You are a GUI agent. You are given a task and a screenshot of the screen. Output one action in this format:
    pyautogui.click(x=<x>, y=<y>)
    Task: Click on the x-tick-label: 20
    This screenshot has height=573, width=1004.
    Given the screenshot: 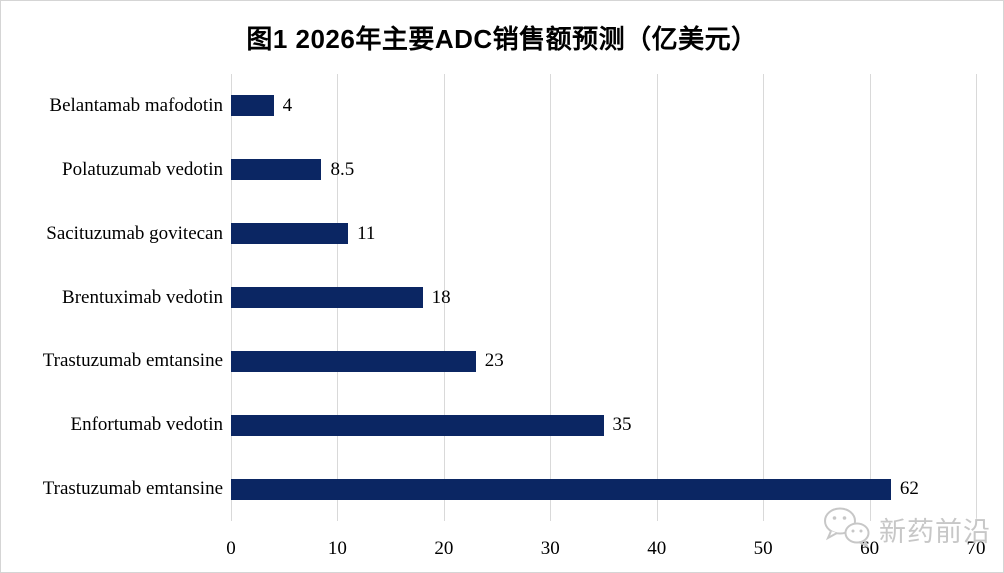 What is the action you would take?
    pyautogui.click(x=444, y=548)
    